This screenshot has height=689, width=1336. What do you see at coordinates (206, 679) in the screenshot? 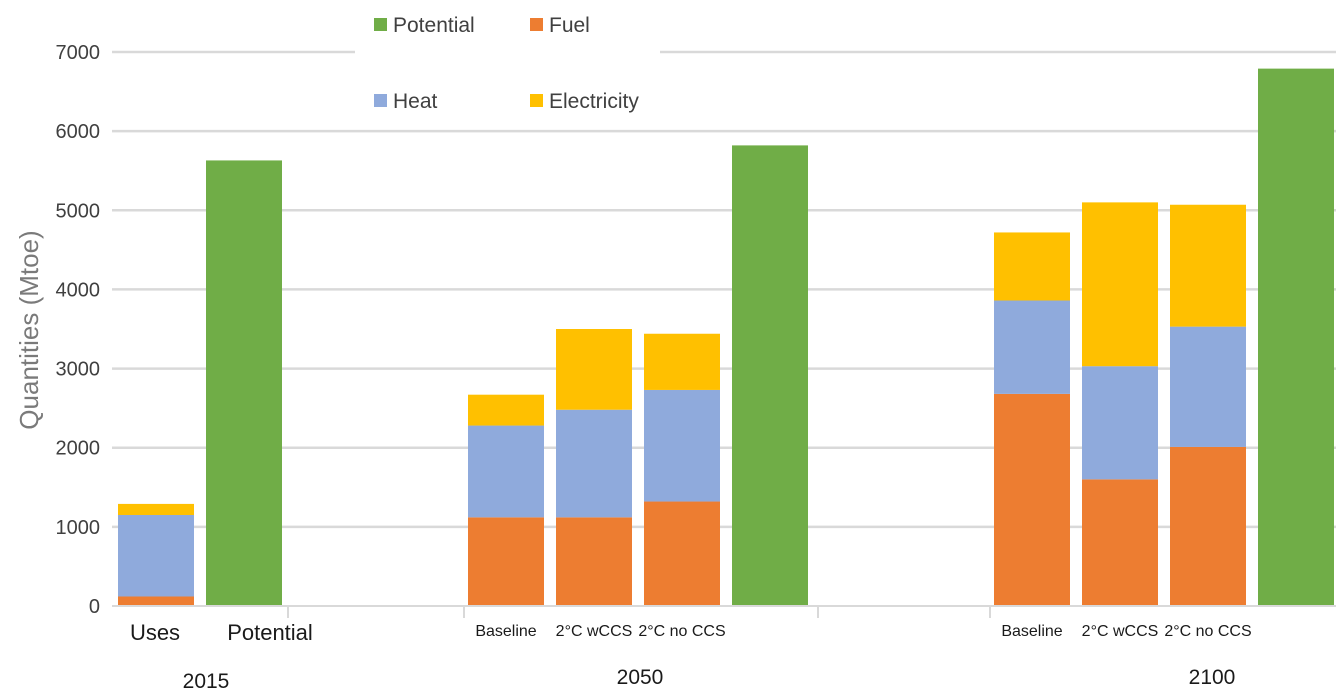
I see `x-group-label: 2015` at bounding box center [206, 679].